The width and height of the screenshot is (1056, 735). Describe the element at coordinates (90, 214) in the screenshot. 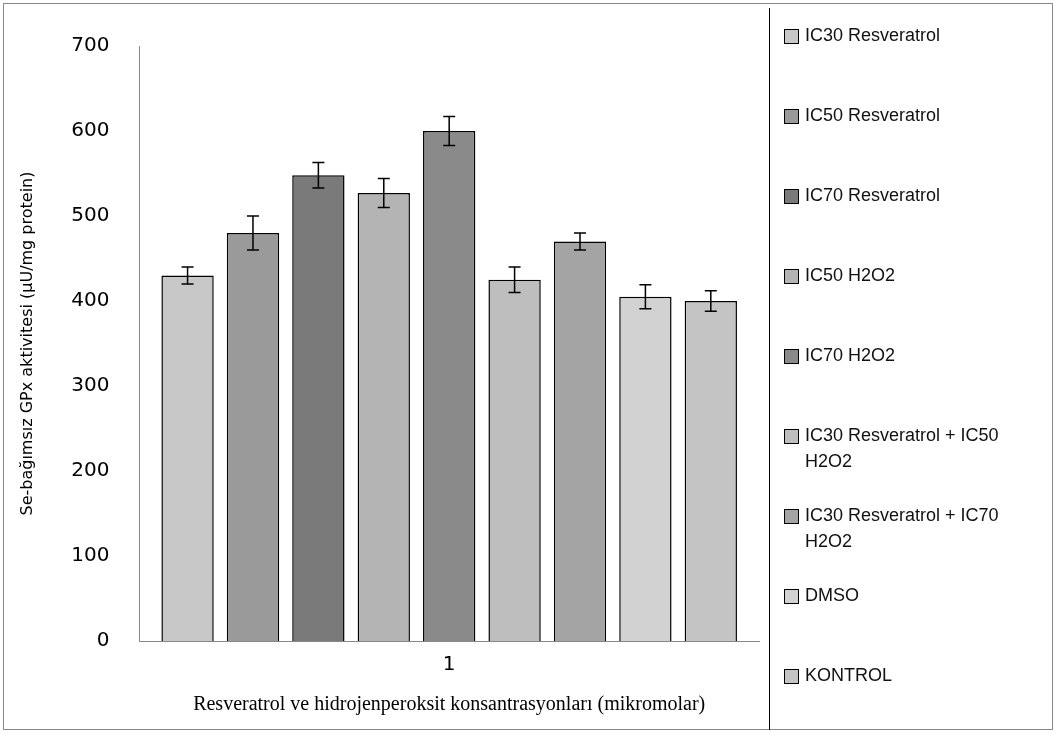

I see `y-tick-label: 500` at that location.